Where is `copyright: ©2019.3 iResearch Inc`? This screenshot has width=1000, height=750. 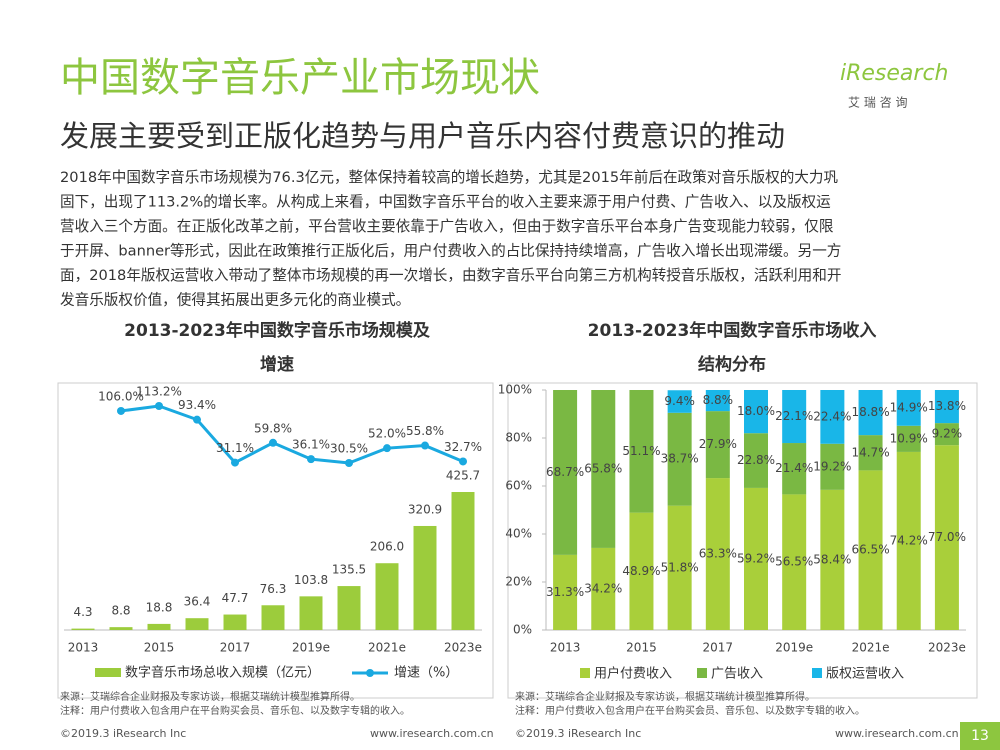 copyright: ©2019.3 iResearch Inc is located at coordinates (123, 733).